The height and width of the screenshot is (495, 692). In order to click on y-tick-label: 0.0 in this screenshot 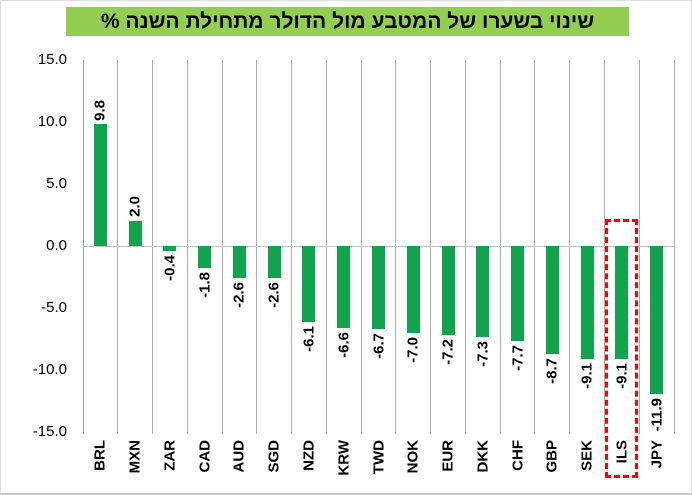, I will do `click(56, 245)`.